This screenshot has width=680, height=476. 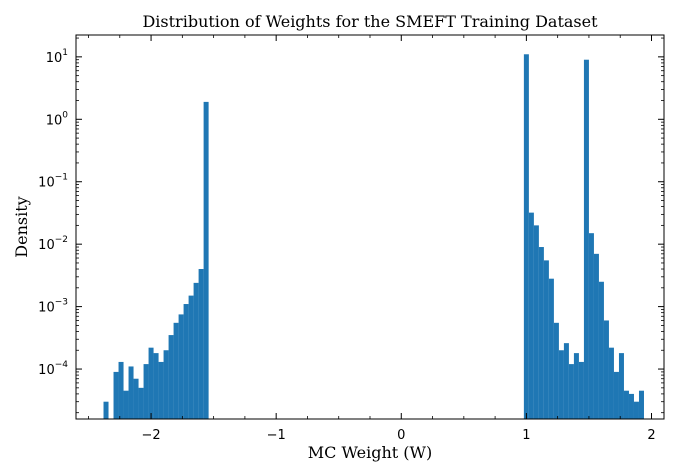 What do you see at coordinates (65, 115) in the screenshot?
I see `y-tick-exponent: 0` at bounding box center [65, 115].